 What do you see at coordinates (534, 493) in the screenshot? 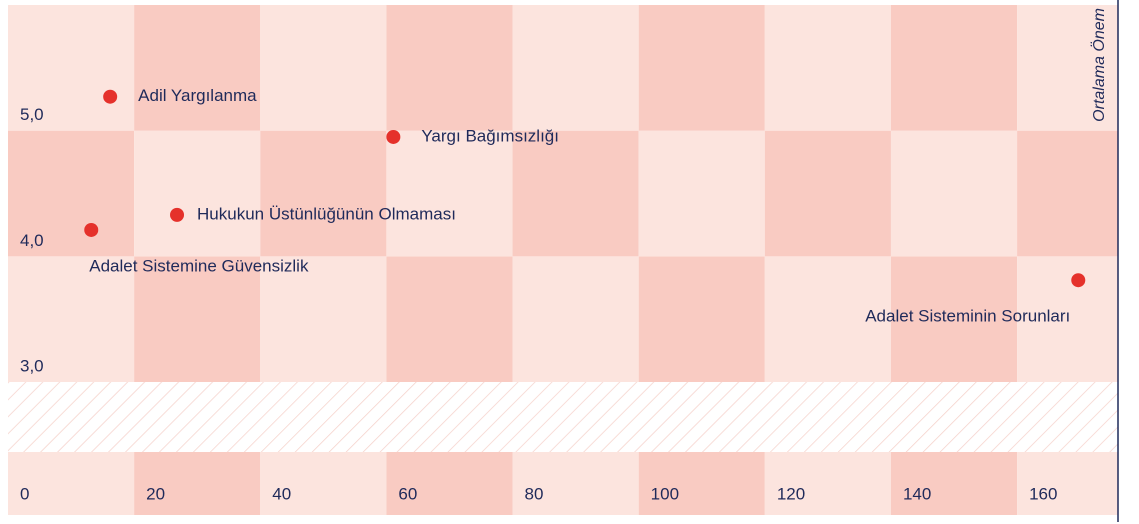
I see `x-tick-label: 80` at bounding box center [534, 493].